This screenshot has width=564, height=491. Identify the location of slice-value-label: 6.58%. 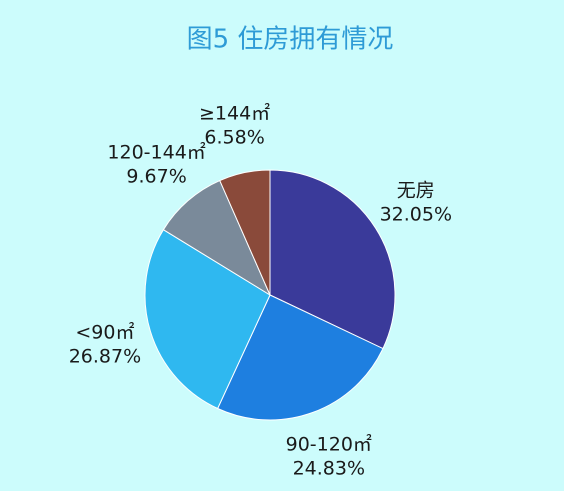
(234, 138).